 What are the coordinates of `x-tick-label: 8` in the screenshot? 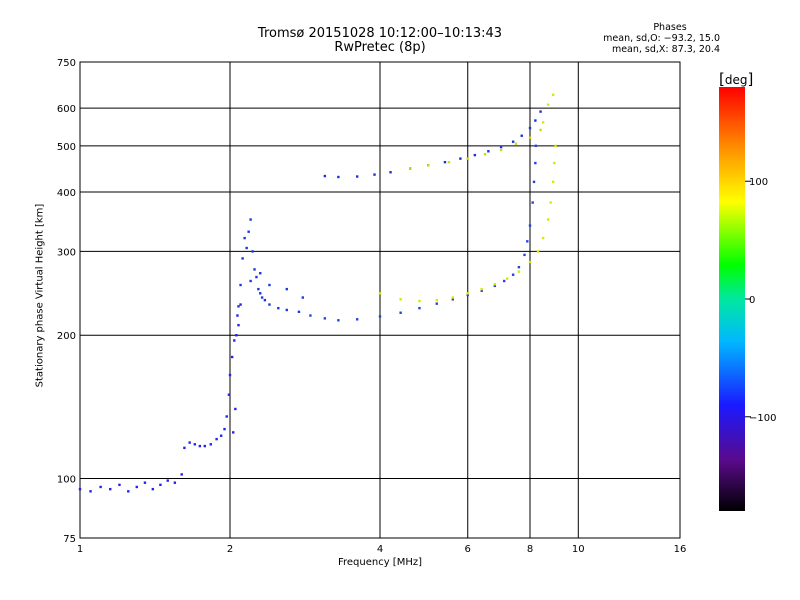 It's located at (530, 549).